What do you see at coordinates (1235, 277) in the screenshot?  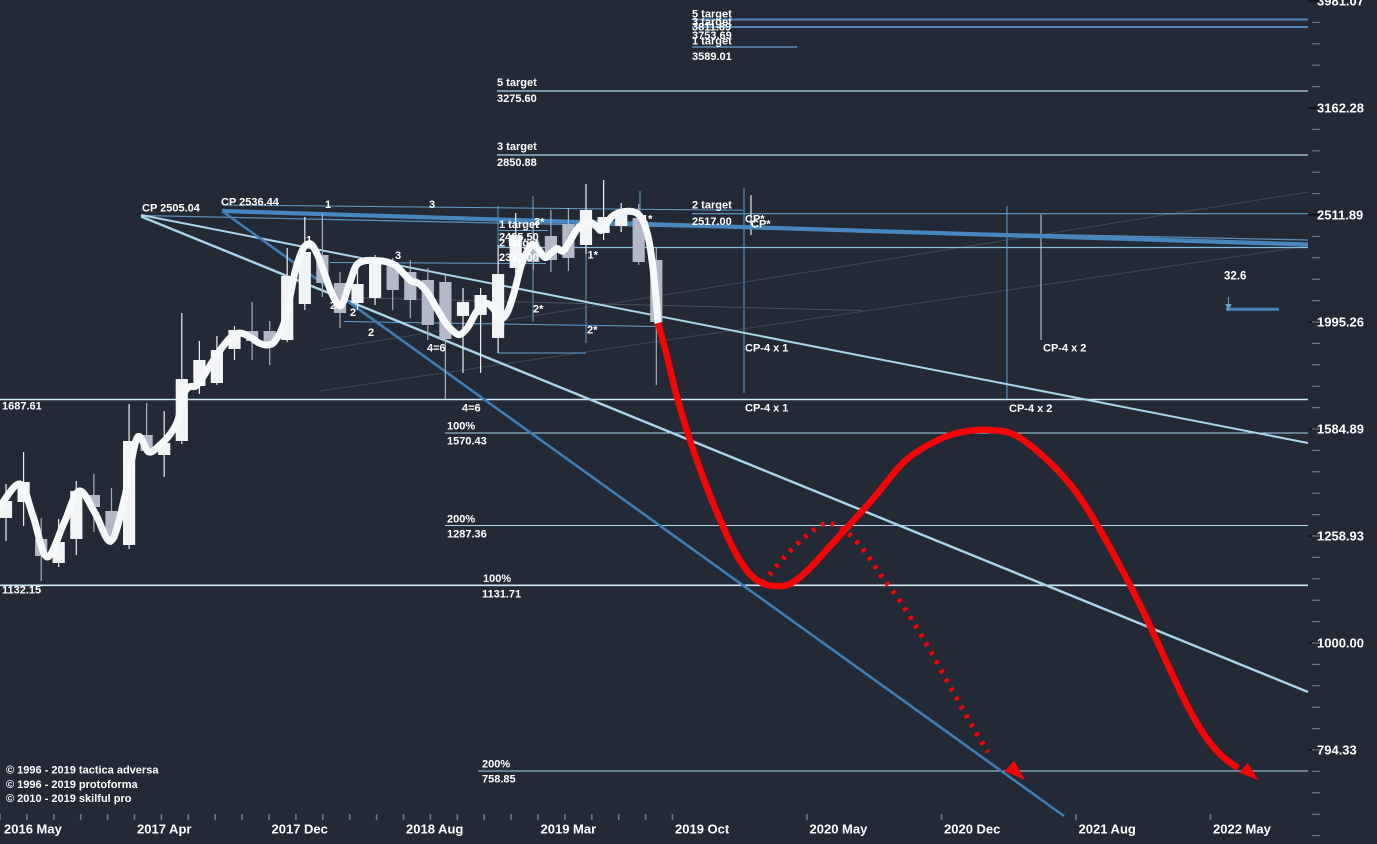 I see `svg-text: 32.6` at bounding box center [1235, 277].